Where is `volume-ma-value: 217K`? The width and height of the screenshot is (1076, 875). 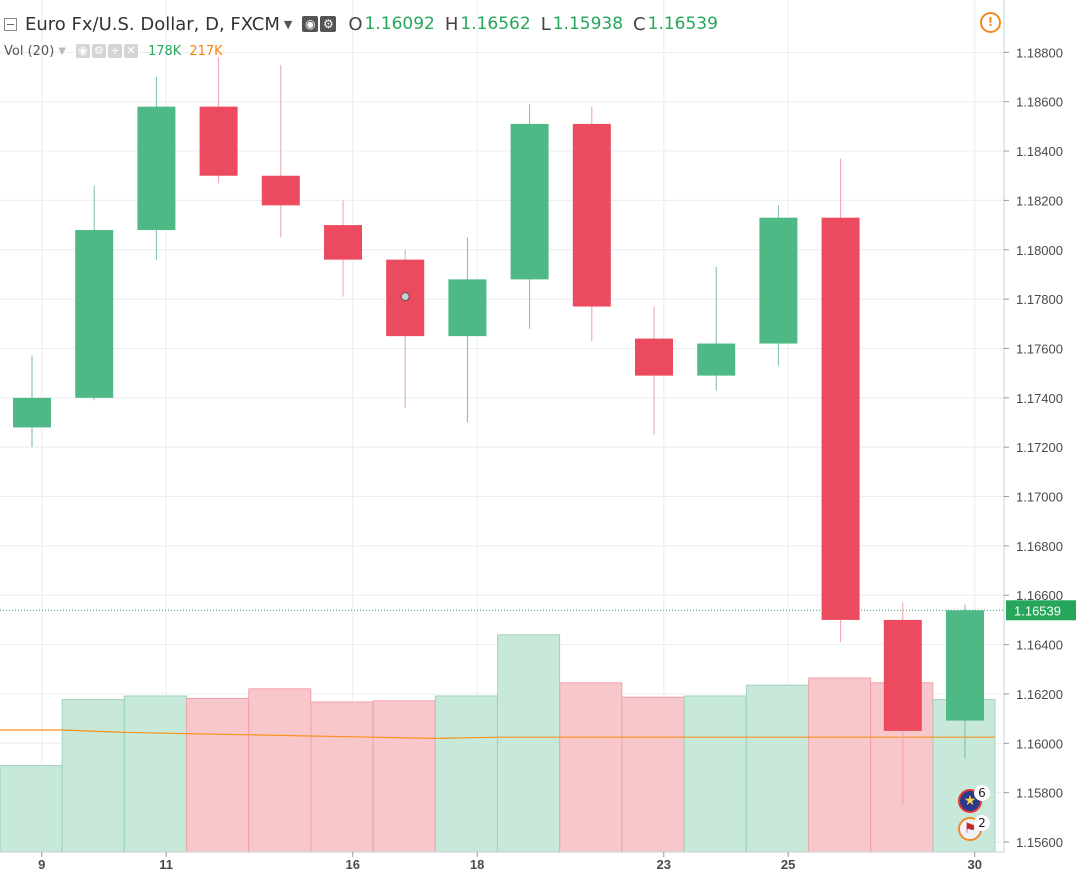 volume-ma-value: 217K is located at coordinates (206, 51).